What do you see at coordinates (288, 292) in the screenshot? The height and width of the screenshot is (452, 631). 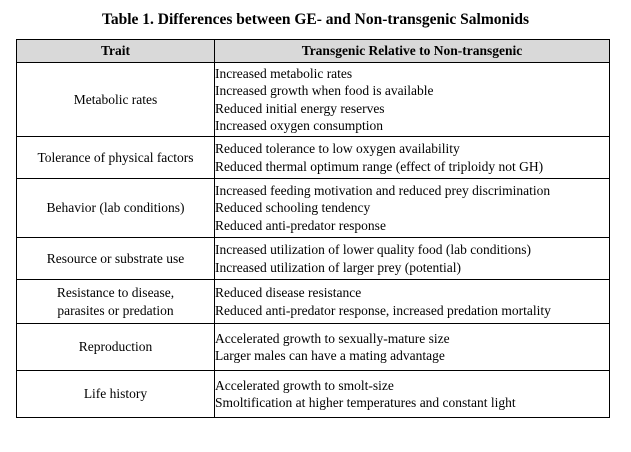 I see `difference-item: Reduced disease resistance` at bounding box center [288, 292].